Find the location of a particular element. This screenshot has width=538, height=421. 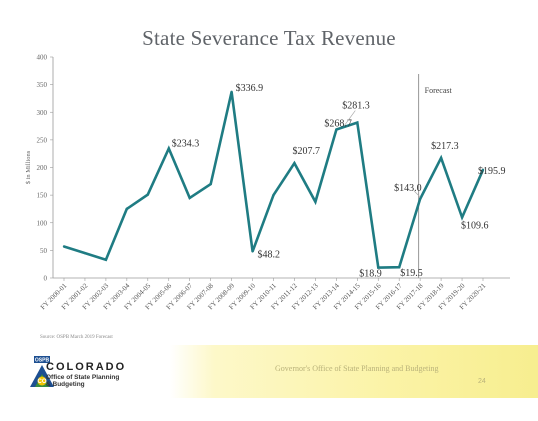

y-tick-label: 300 is located at coordinates (42, 113).